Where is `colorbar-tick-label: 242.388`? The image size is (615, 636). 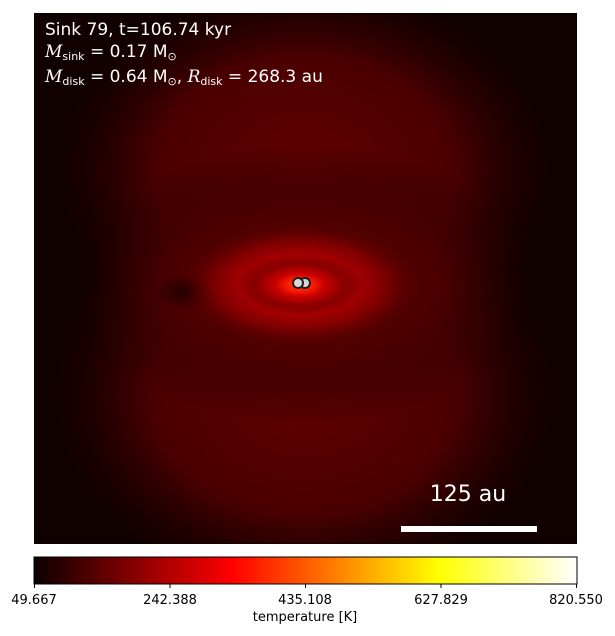 colorbar-tick-label: 242.388 is located at coordinates (170, 600).